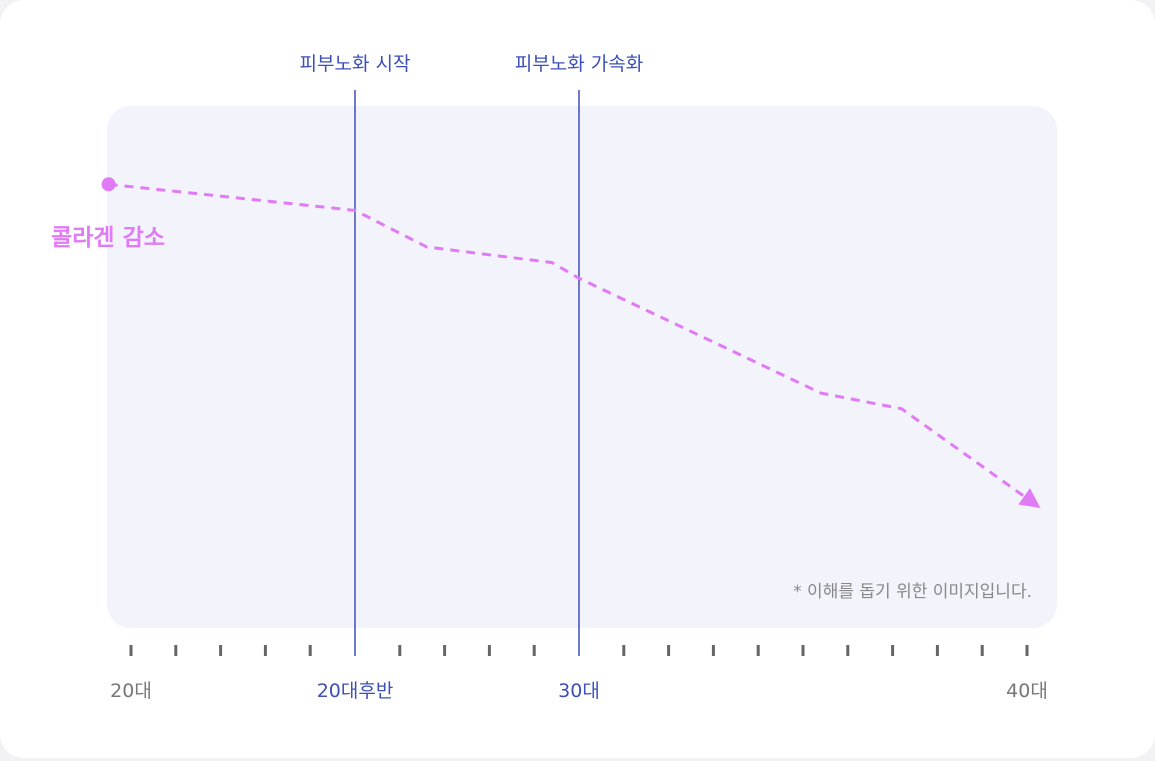 The width and height of the screenshot is (1155, 761). What do you see at coordinates (579, 691) in the screenshot?
I see `x-tick-label: 30대` at bounding box center [579, 691].